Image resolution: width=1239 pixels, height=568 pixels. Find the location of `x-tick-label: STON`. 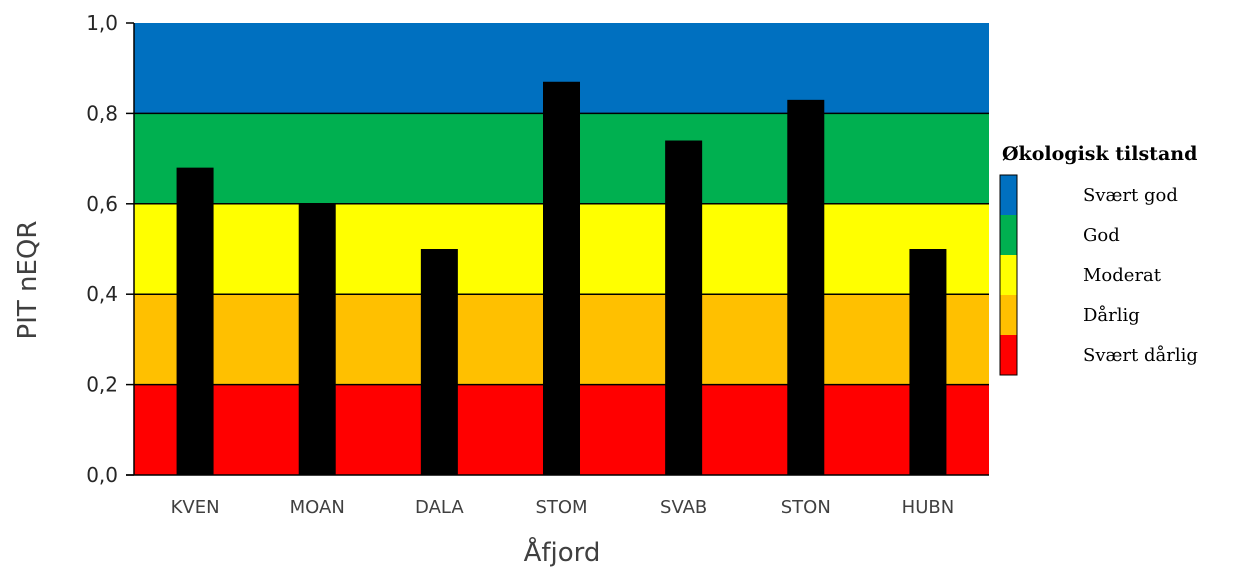

x-tick-label: STON is located at coordinates (806, 507).